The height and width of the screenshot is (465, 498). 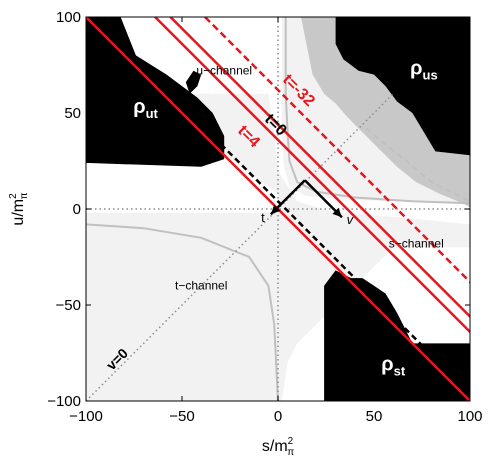 I want to click on rho-ut-label: ρut, so click(x=145, y=108).